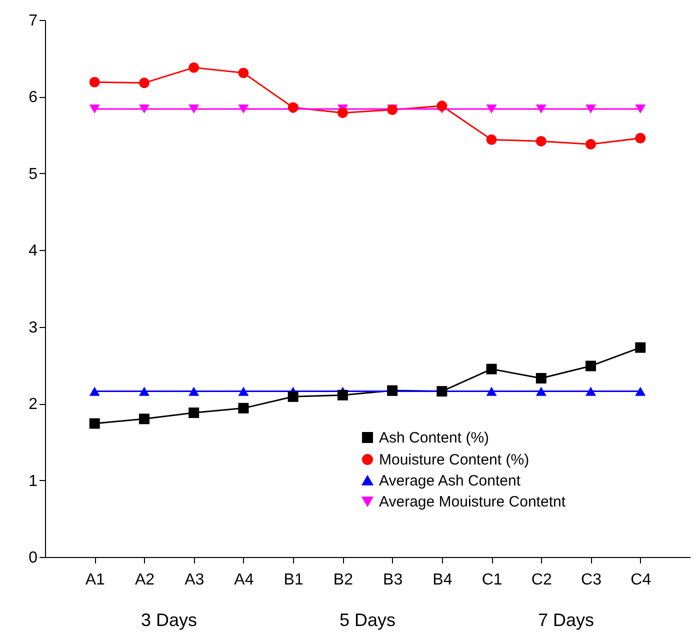  What do you see at coordinates (442, 580) in the screenshot?
I see `x-tick-label: B4` at bounding box center [442, 580].